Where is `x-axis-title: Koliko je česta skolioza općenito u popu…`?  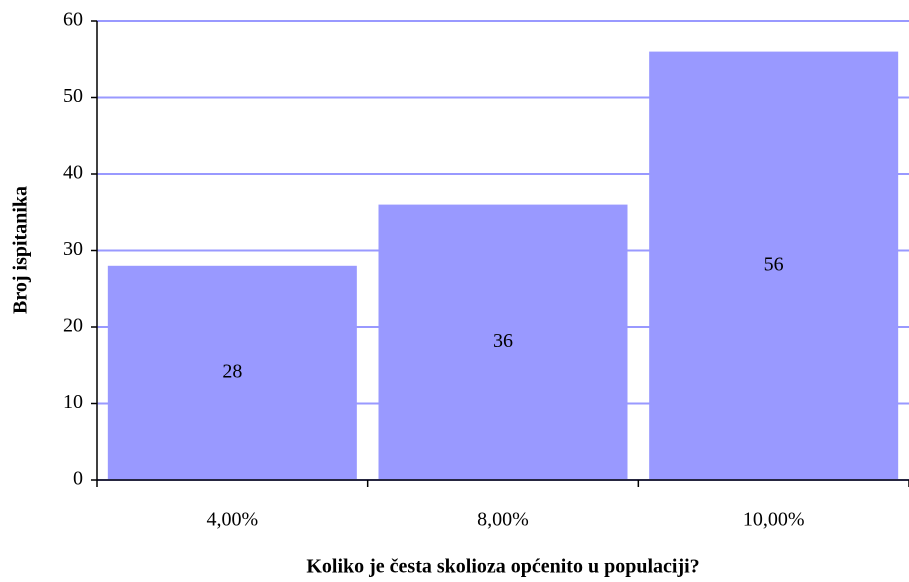 x-axis-title: Koliko je česta skolioza općenito u popu… is located at coordinates (502, 567).